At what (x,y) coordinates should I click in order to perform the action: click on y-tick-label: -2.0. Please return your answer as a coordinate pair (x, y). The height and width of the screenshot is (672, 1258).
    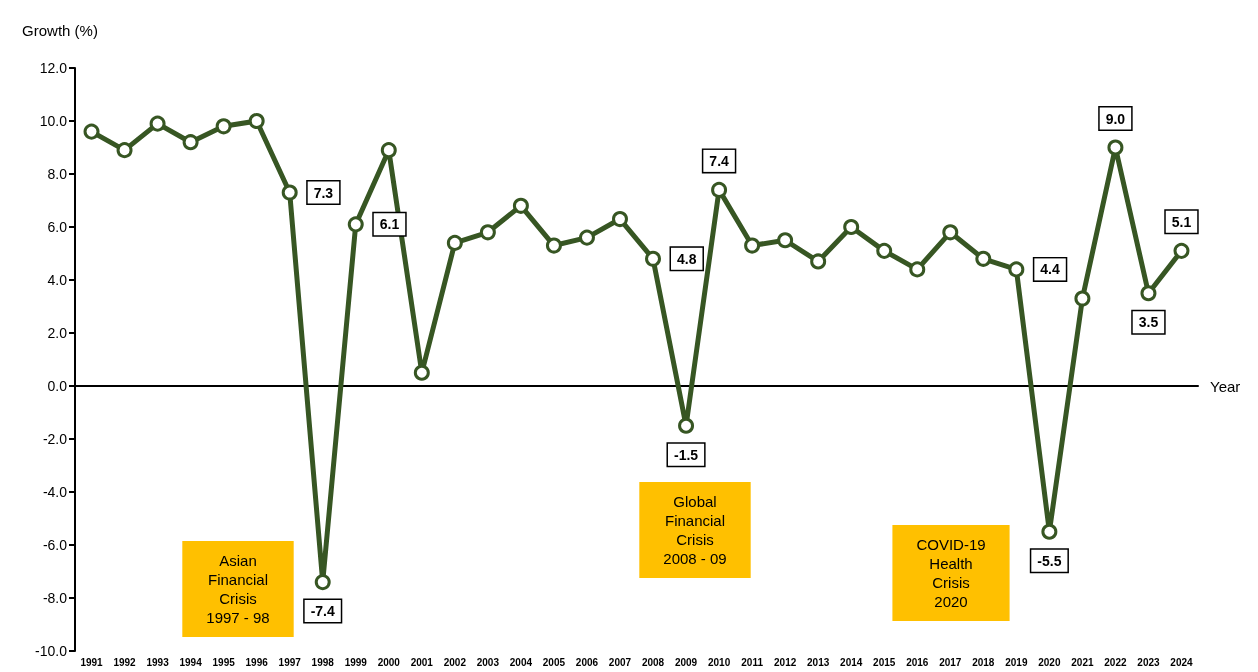
    Looking at the image, I should click on (55, 439).